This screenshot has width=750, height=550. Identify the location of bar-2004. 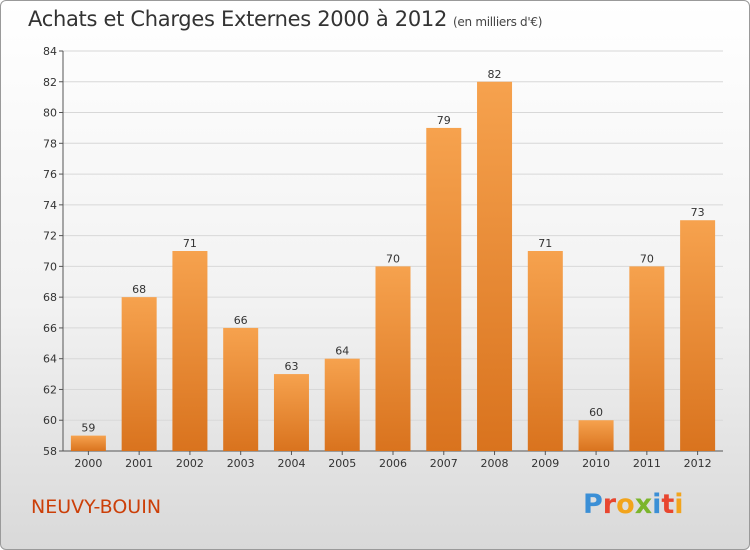
(291, 412).